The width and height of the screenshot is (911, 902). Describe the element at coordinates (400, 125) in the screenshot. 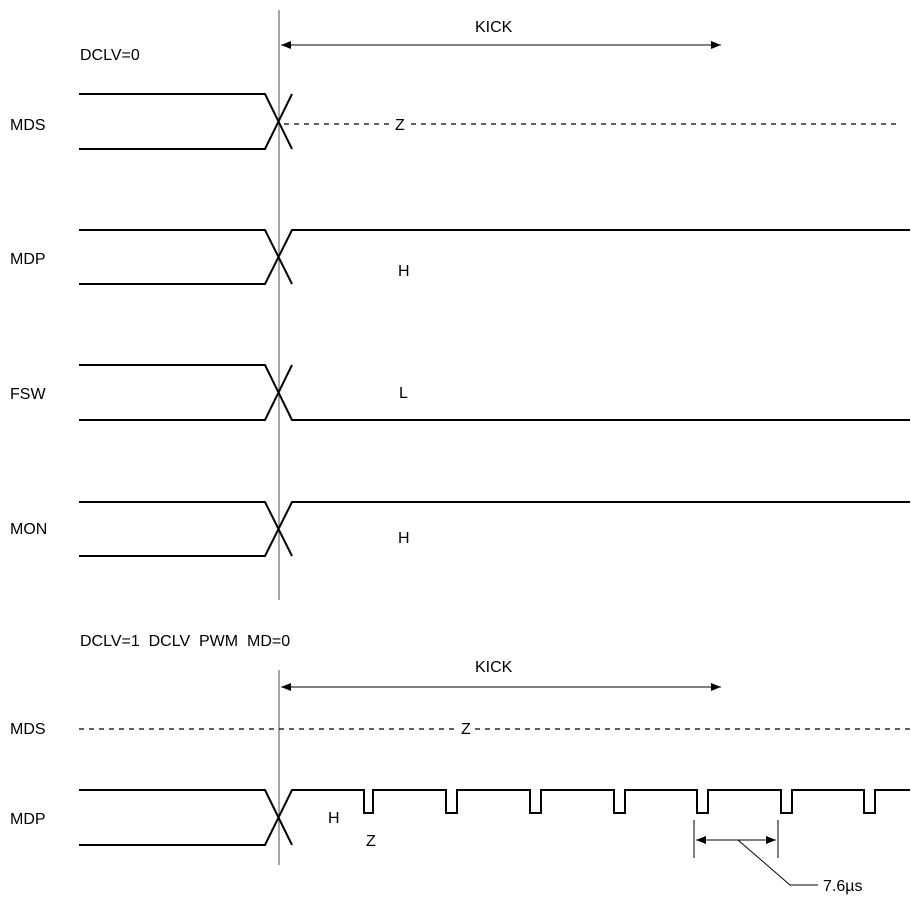

I see `mds-state-label: Z` at that location.